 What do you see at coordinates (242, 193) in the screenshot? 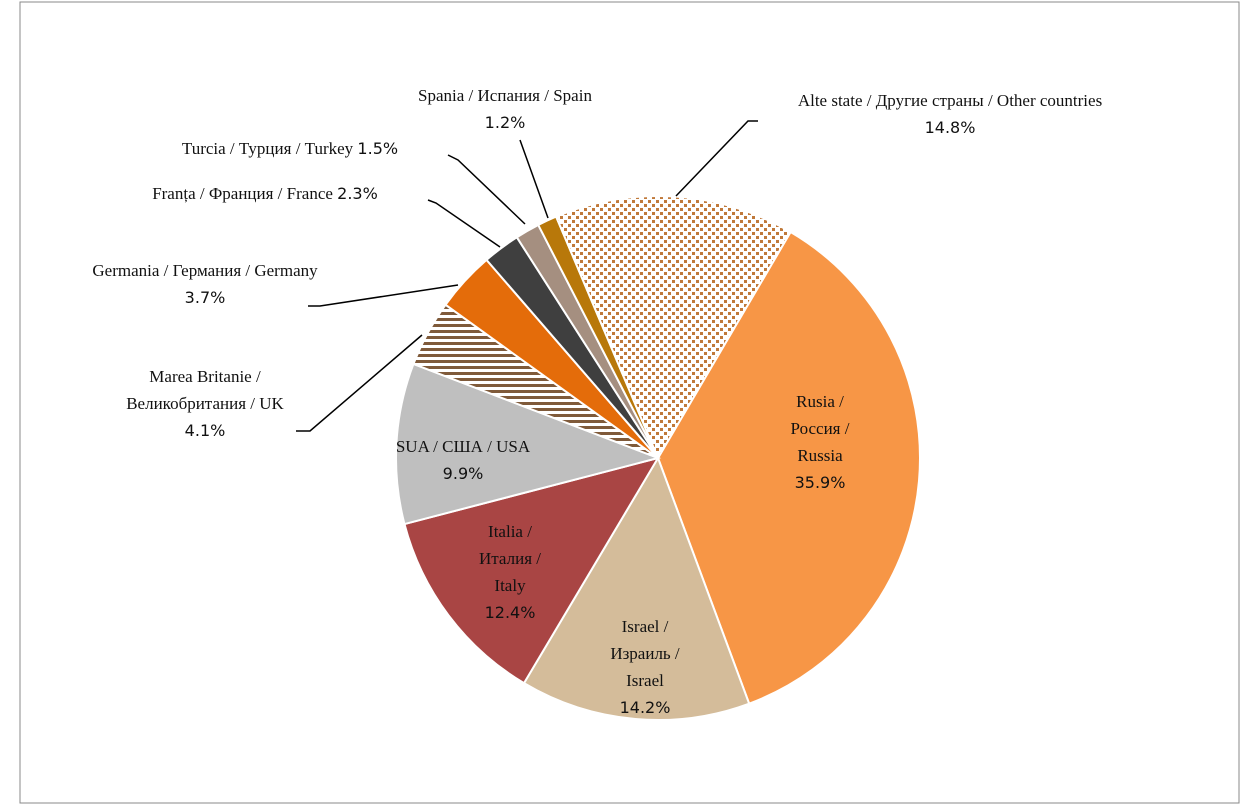
I see `category-name: Franța / Франция / France` at bounding box center [242, 193].